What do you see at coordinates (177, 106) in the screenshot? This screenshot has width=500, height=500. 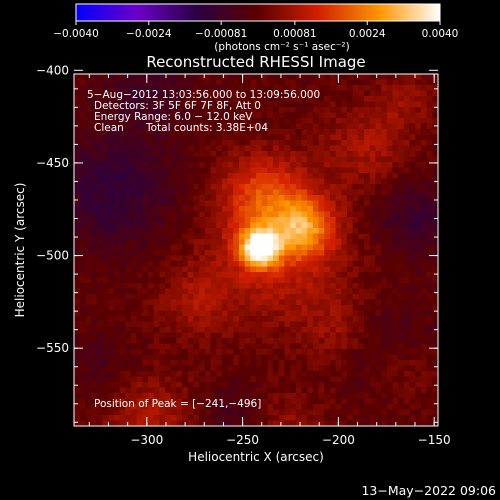 I see `annotation-detectors: Detectors: 3F 5F 6F 7F 8F, Att 0` at bounding box center [177, 106].